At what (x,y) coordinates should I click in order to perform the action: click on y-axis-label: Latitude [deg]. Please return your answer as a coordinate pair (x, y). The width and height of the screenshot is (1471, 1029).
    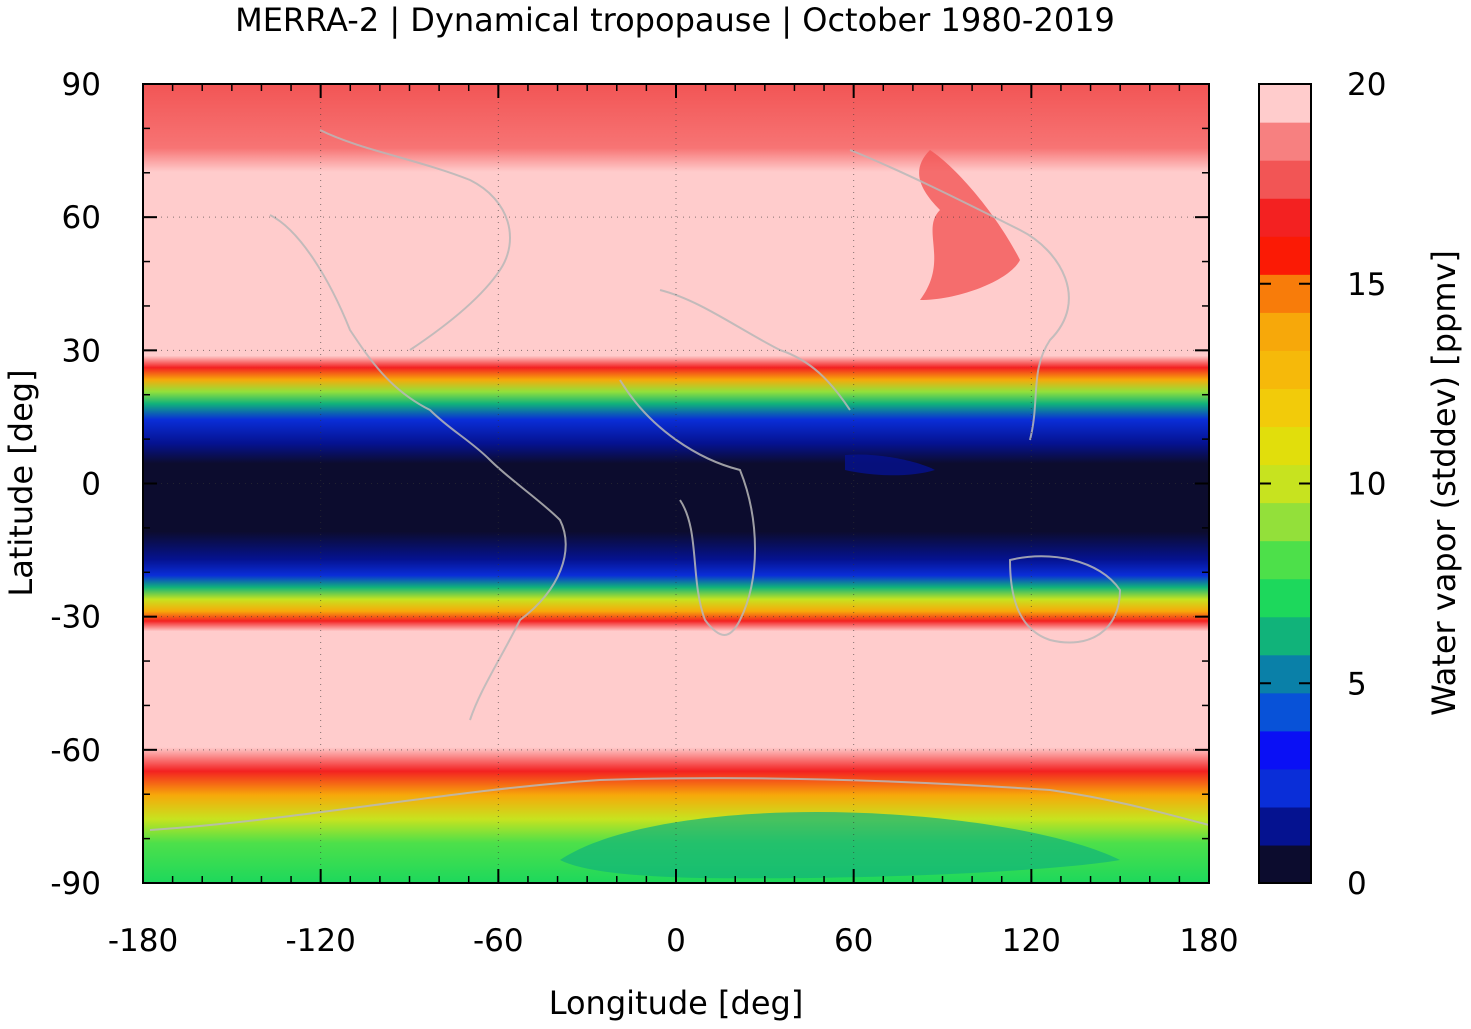
    Looking at the image, I should click on (21, 482).